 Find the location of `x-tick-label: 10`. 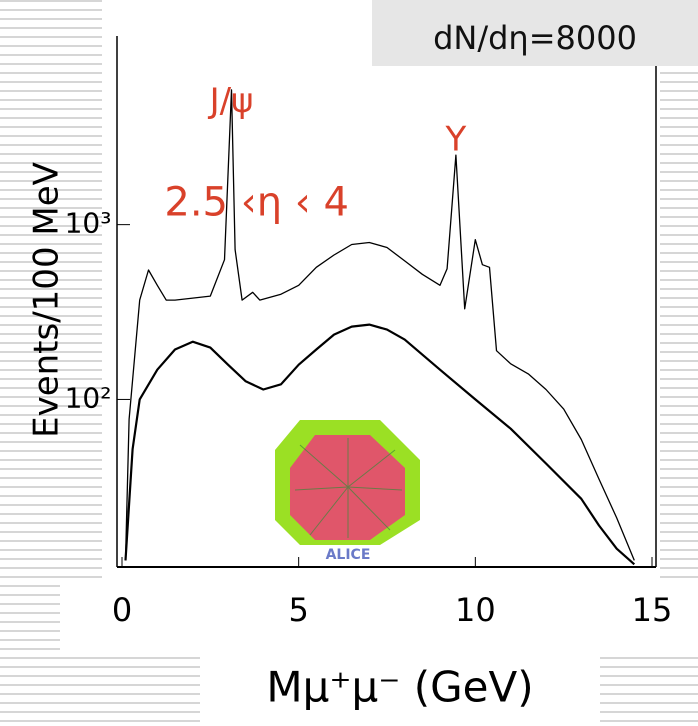

x-tick-label: 10 is located at coordinates (475, 610).